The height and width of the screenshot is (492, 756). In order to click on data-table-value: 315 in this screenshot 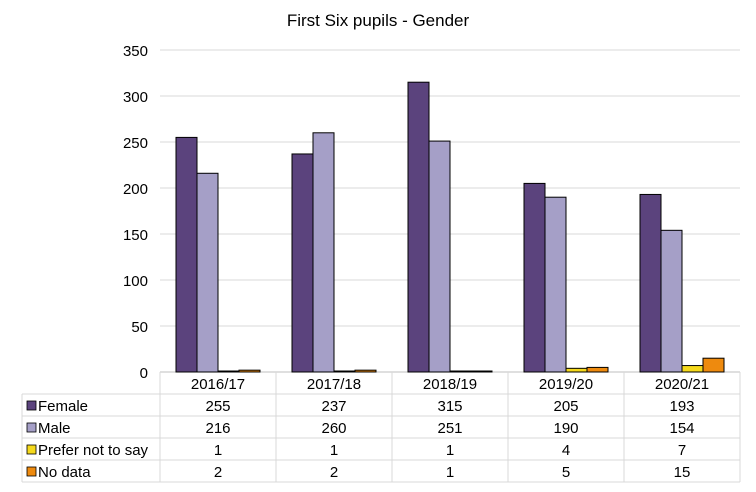, I will do `click(449, 406)`.